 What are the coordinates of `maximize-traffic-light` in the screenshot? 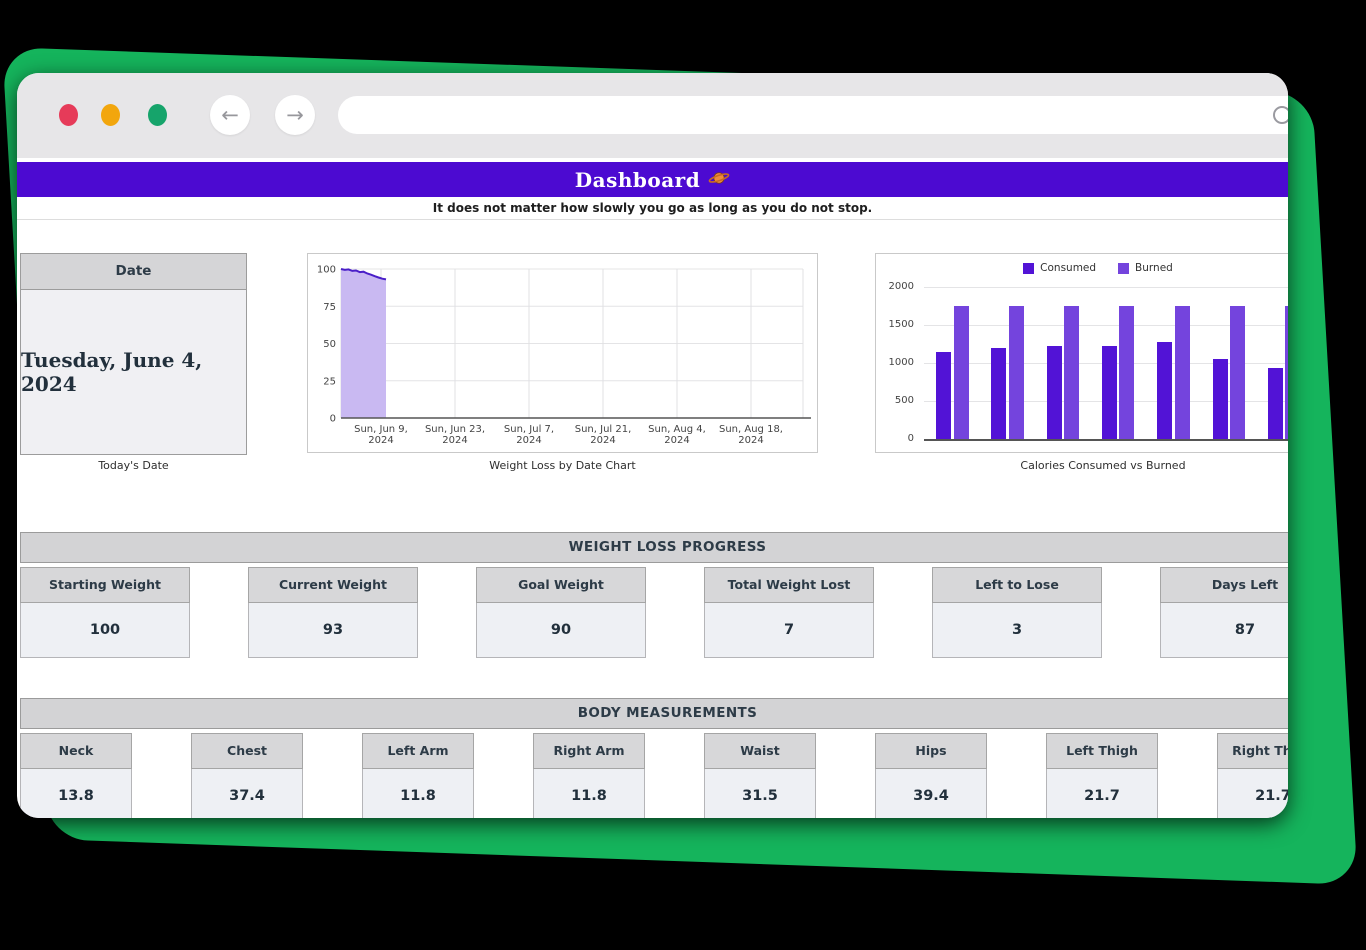 It's located at (157, 115).